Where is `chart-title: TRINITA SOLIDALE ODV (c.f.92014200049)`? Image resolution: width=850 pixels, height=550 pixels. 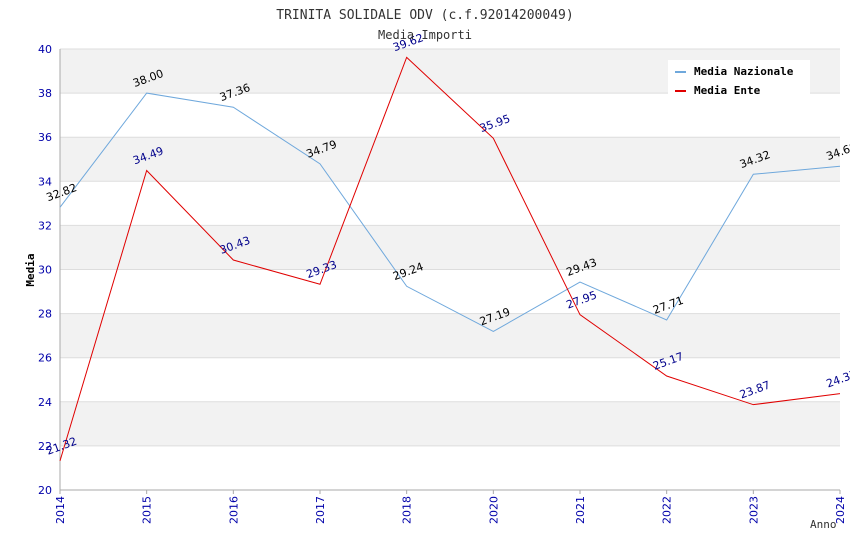
chart-title: TRINITA SOLIDALE ODV (c.f.92014200049) is located at coordinates (424, 15).